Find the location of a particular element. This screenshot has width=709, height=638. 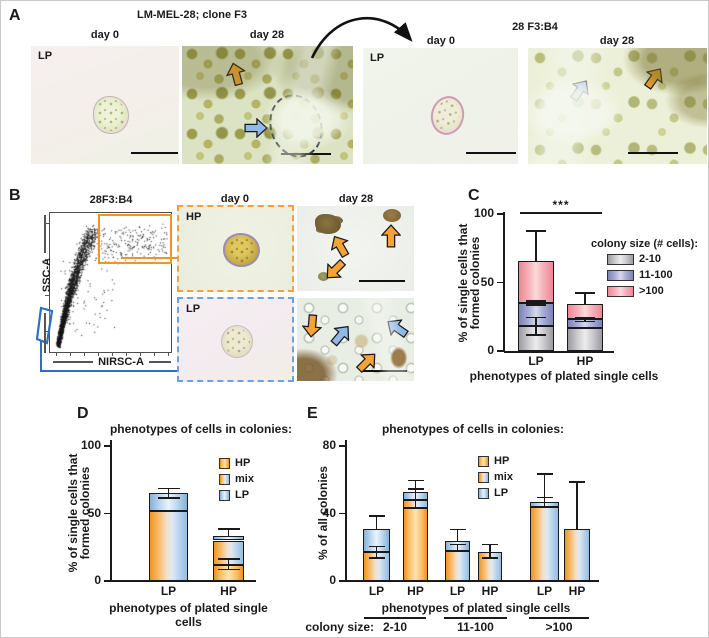

micrograph-lp-day0: LP is located at coordinates (235, 339).